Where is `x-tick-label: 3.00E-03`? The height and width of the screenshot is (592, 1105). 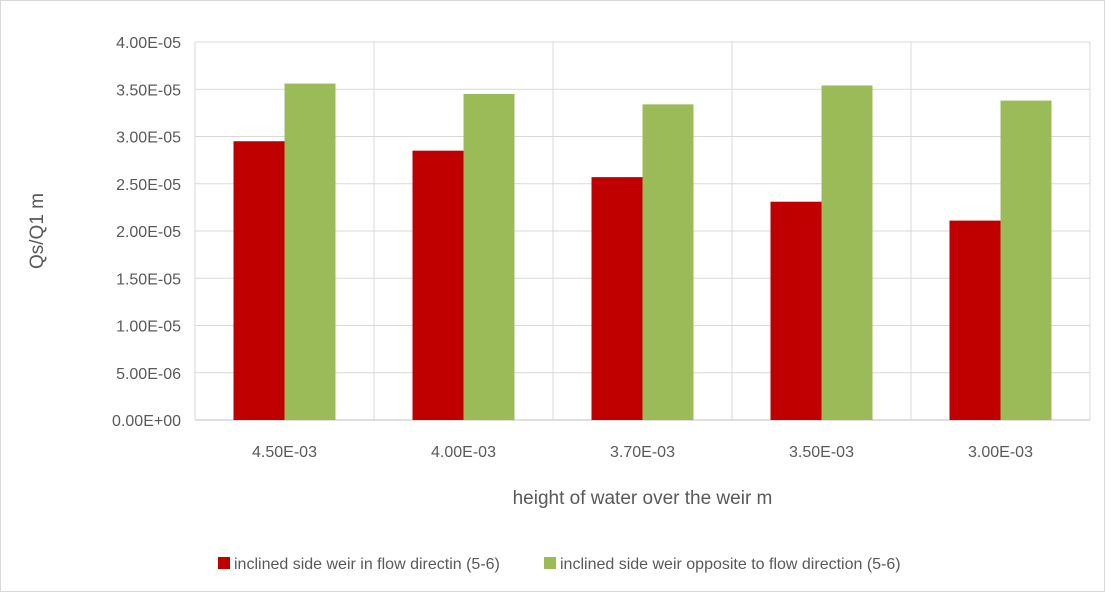
x-tick-label: 3.00E-03 is located at coordinates (1000, 452).